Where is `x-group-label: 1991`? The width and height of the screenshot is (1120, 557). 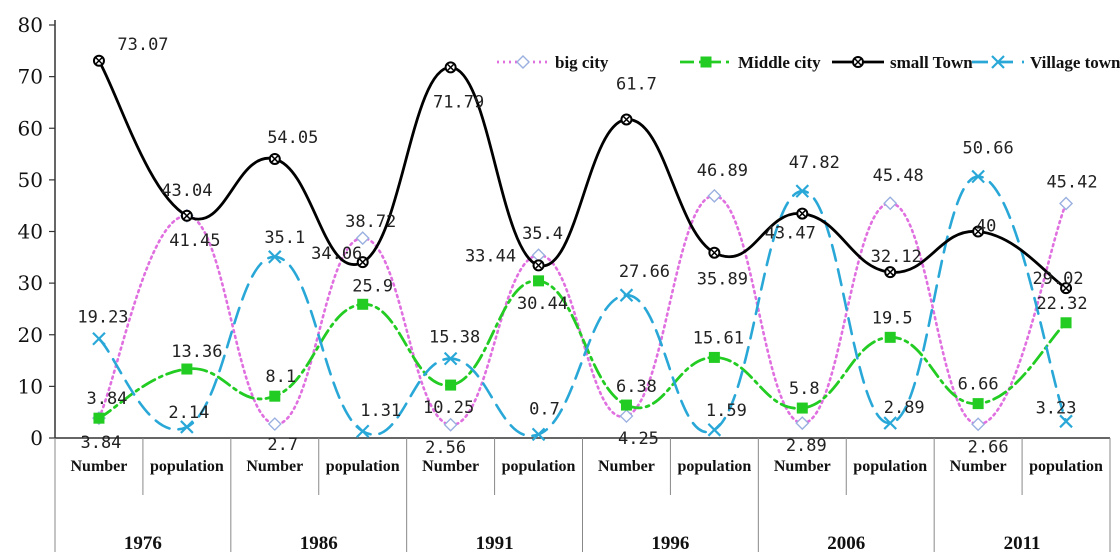
x-group-label: 1991 is located at coordinates (495, 543).